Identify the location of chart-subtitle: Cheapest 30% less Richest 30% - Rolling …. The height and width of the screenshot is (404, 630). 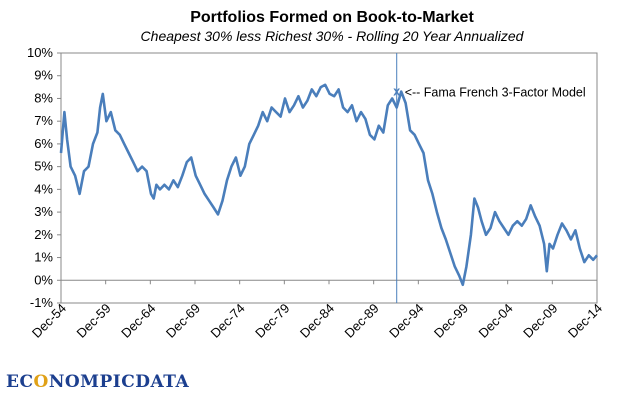
(333, 36).